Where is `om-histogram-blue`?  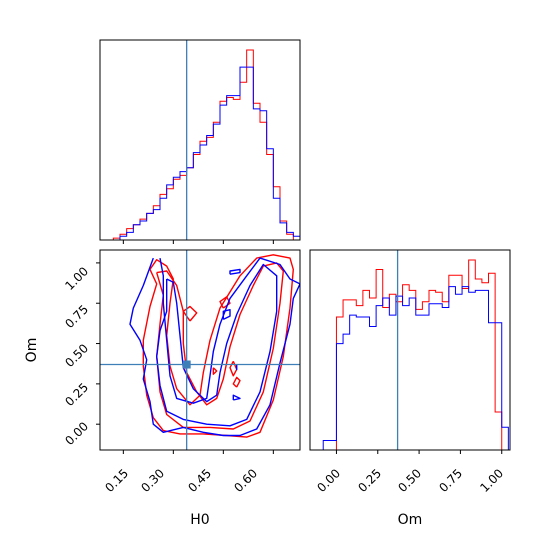 om-histogram-blue is located at coordinates (409, 368).